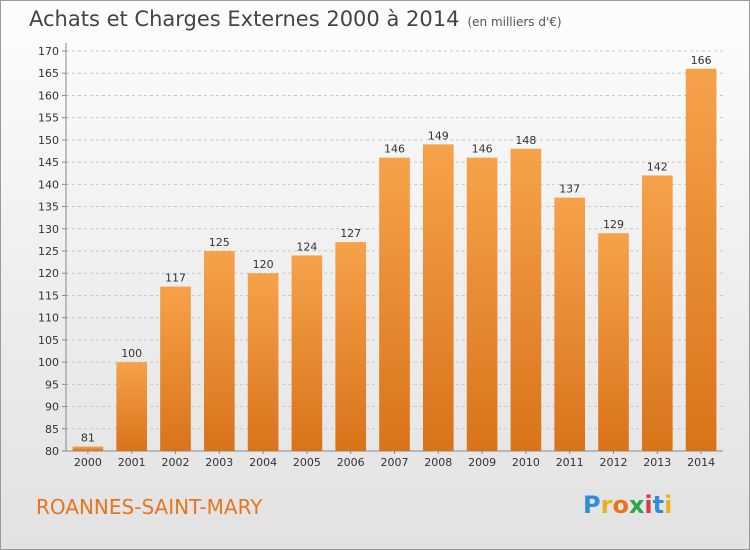 Image resolution: width=750 pixels, height=550 pixels. I want to click on x-tick-label: 2005, so click(307, 462).